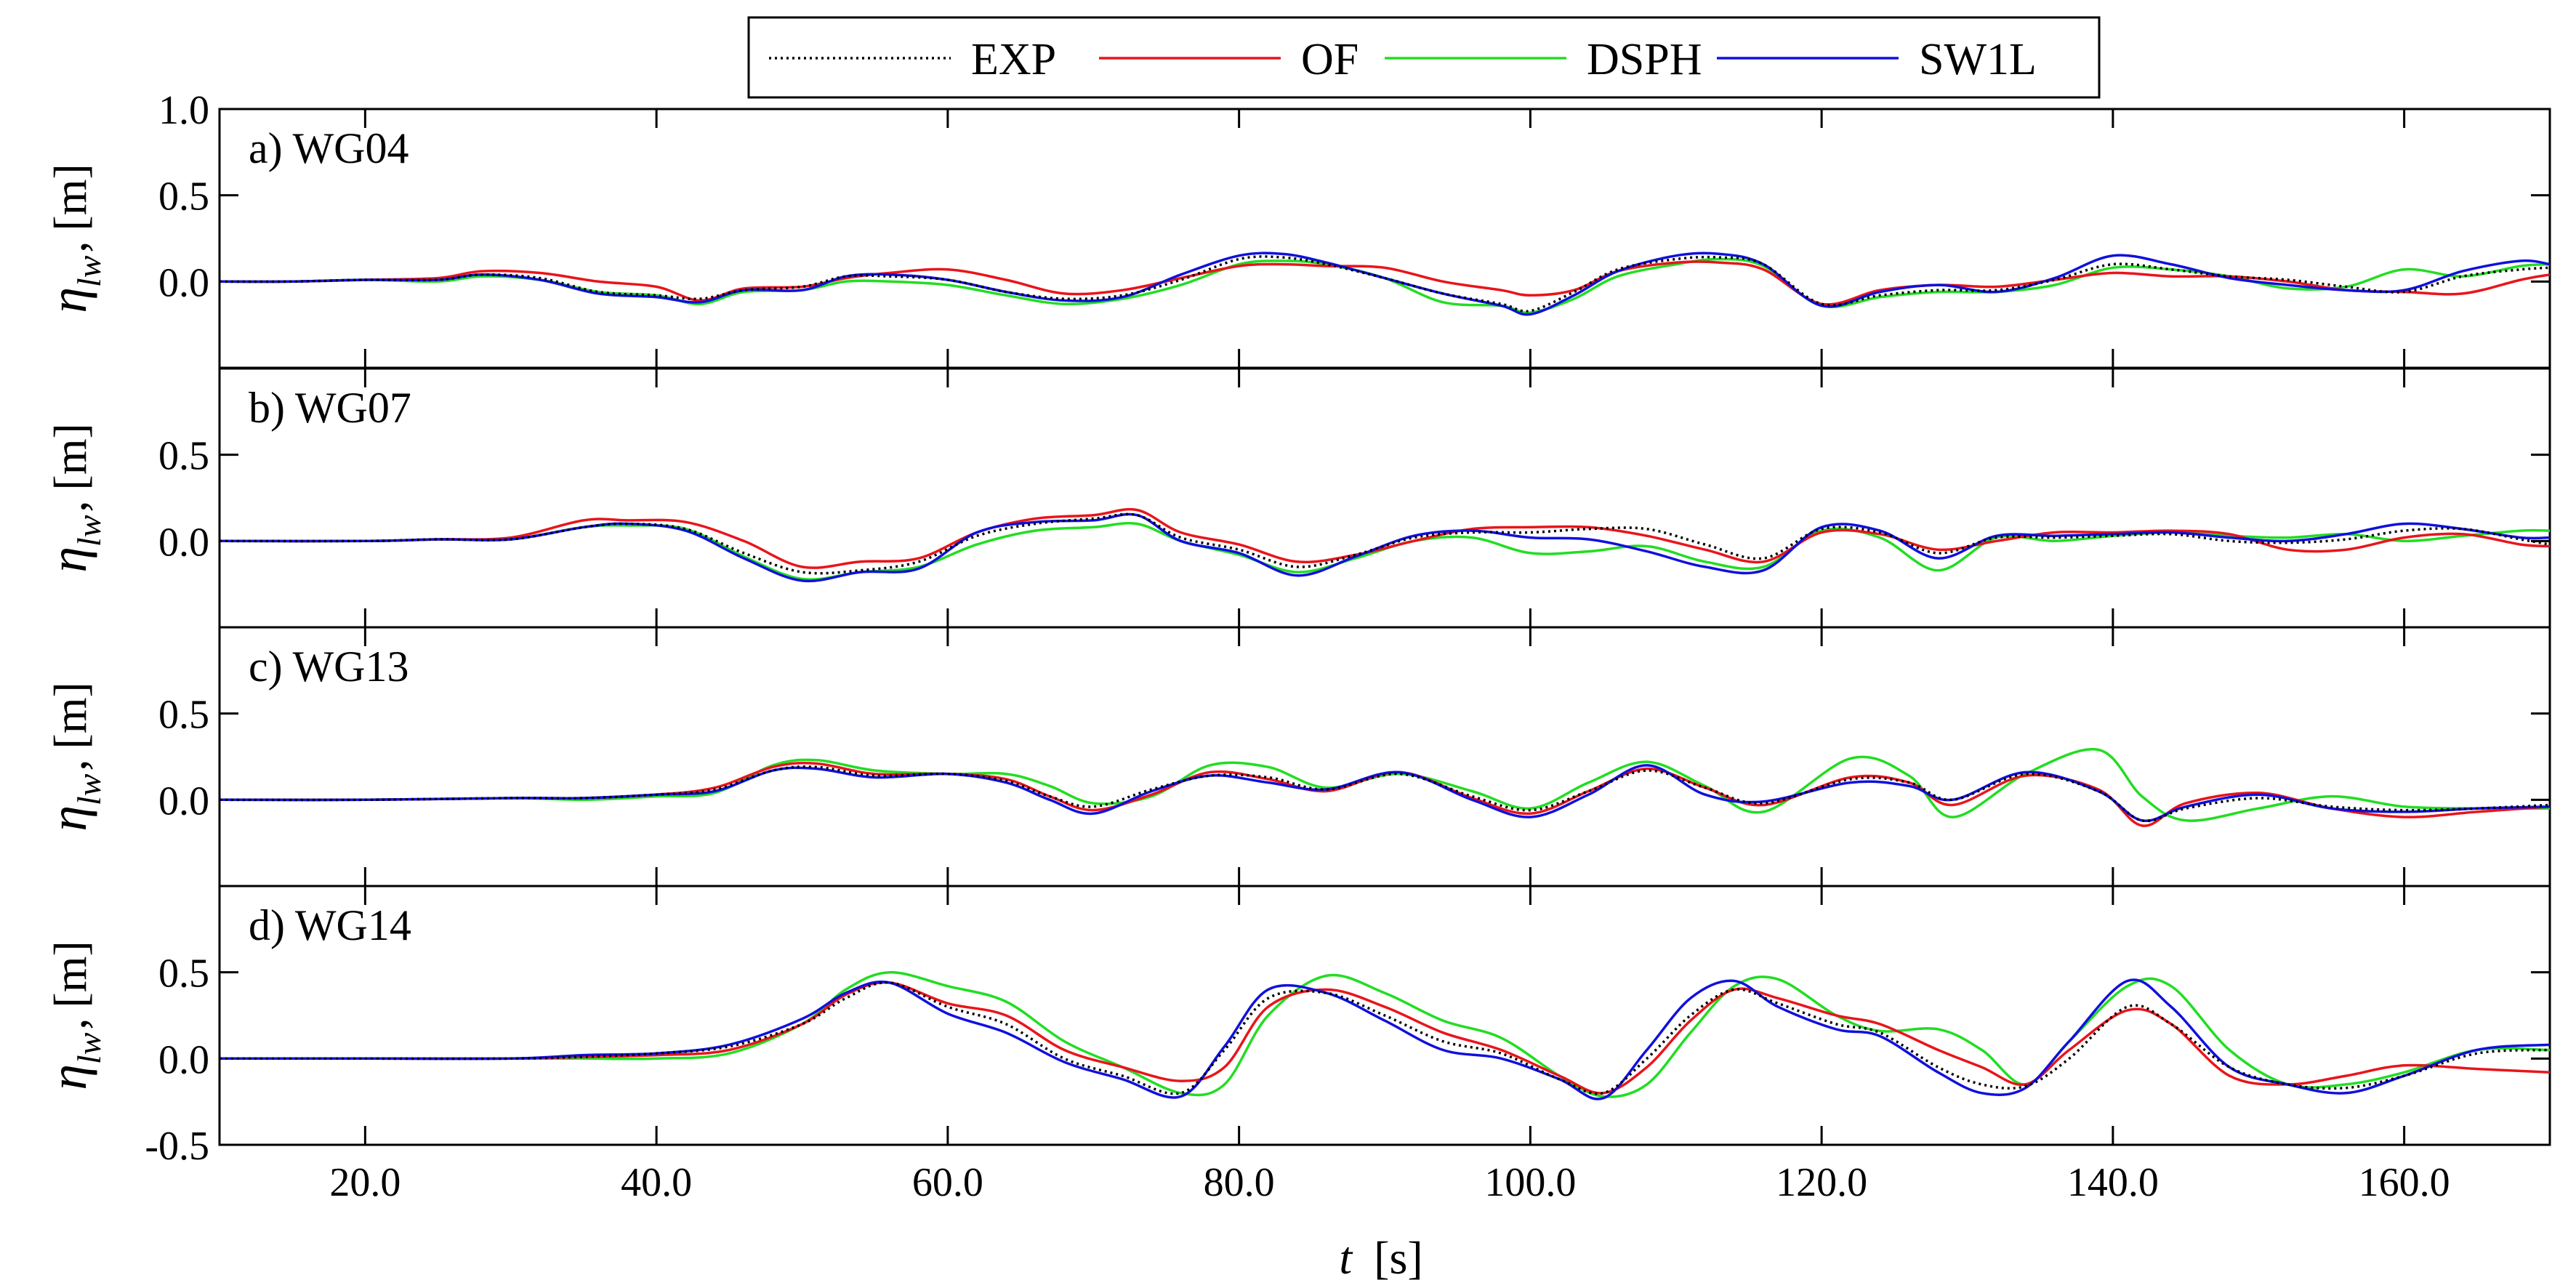 The width and height of the screenshot is (2576, 1288). What do you see at coordinates (947, 1182) in the screenshot?
I see `x-tick-label: 60.0` at bounding box center [947, 1182].